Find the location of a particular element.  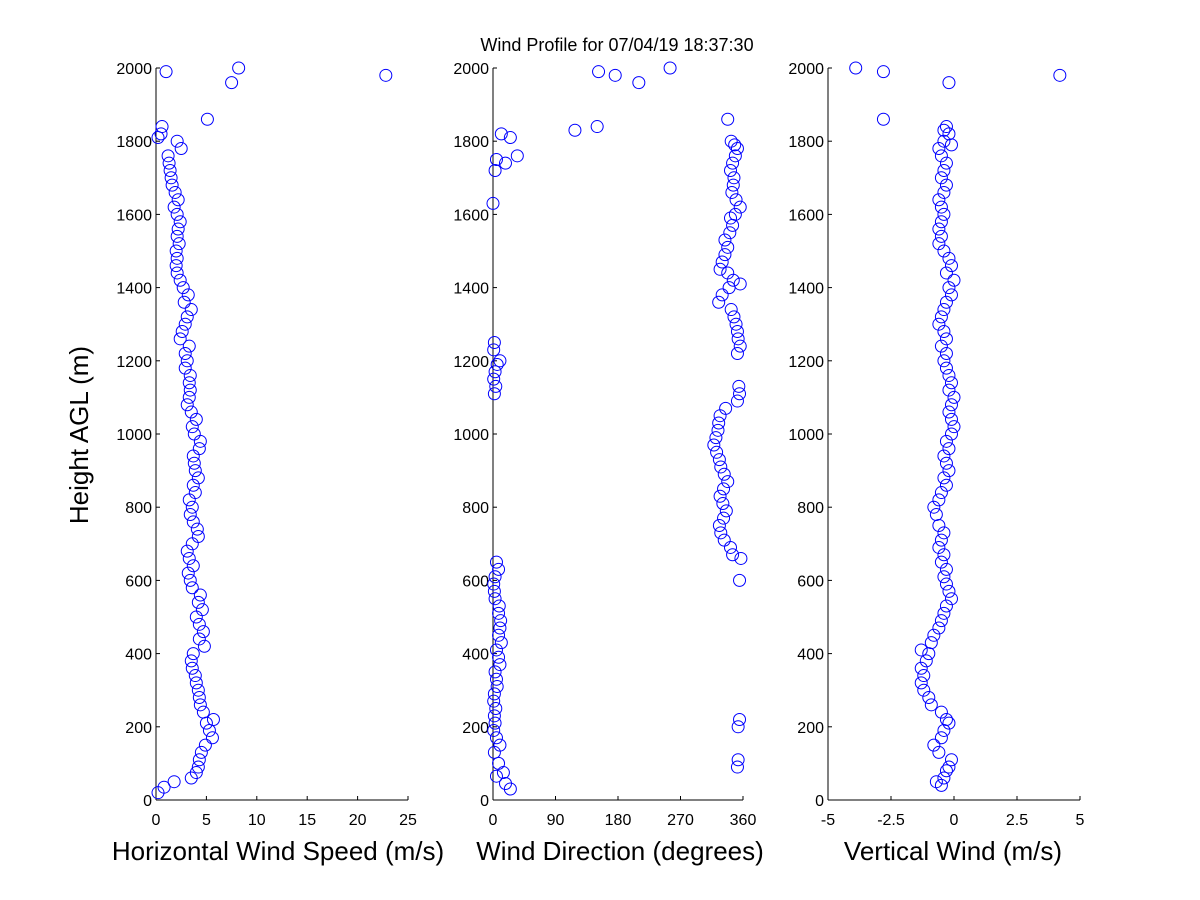

x-tick-label: 20 is located at coordinates (358, 820).